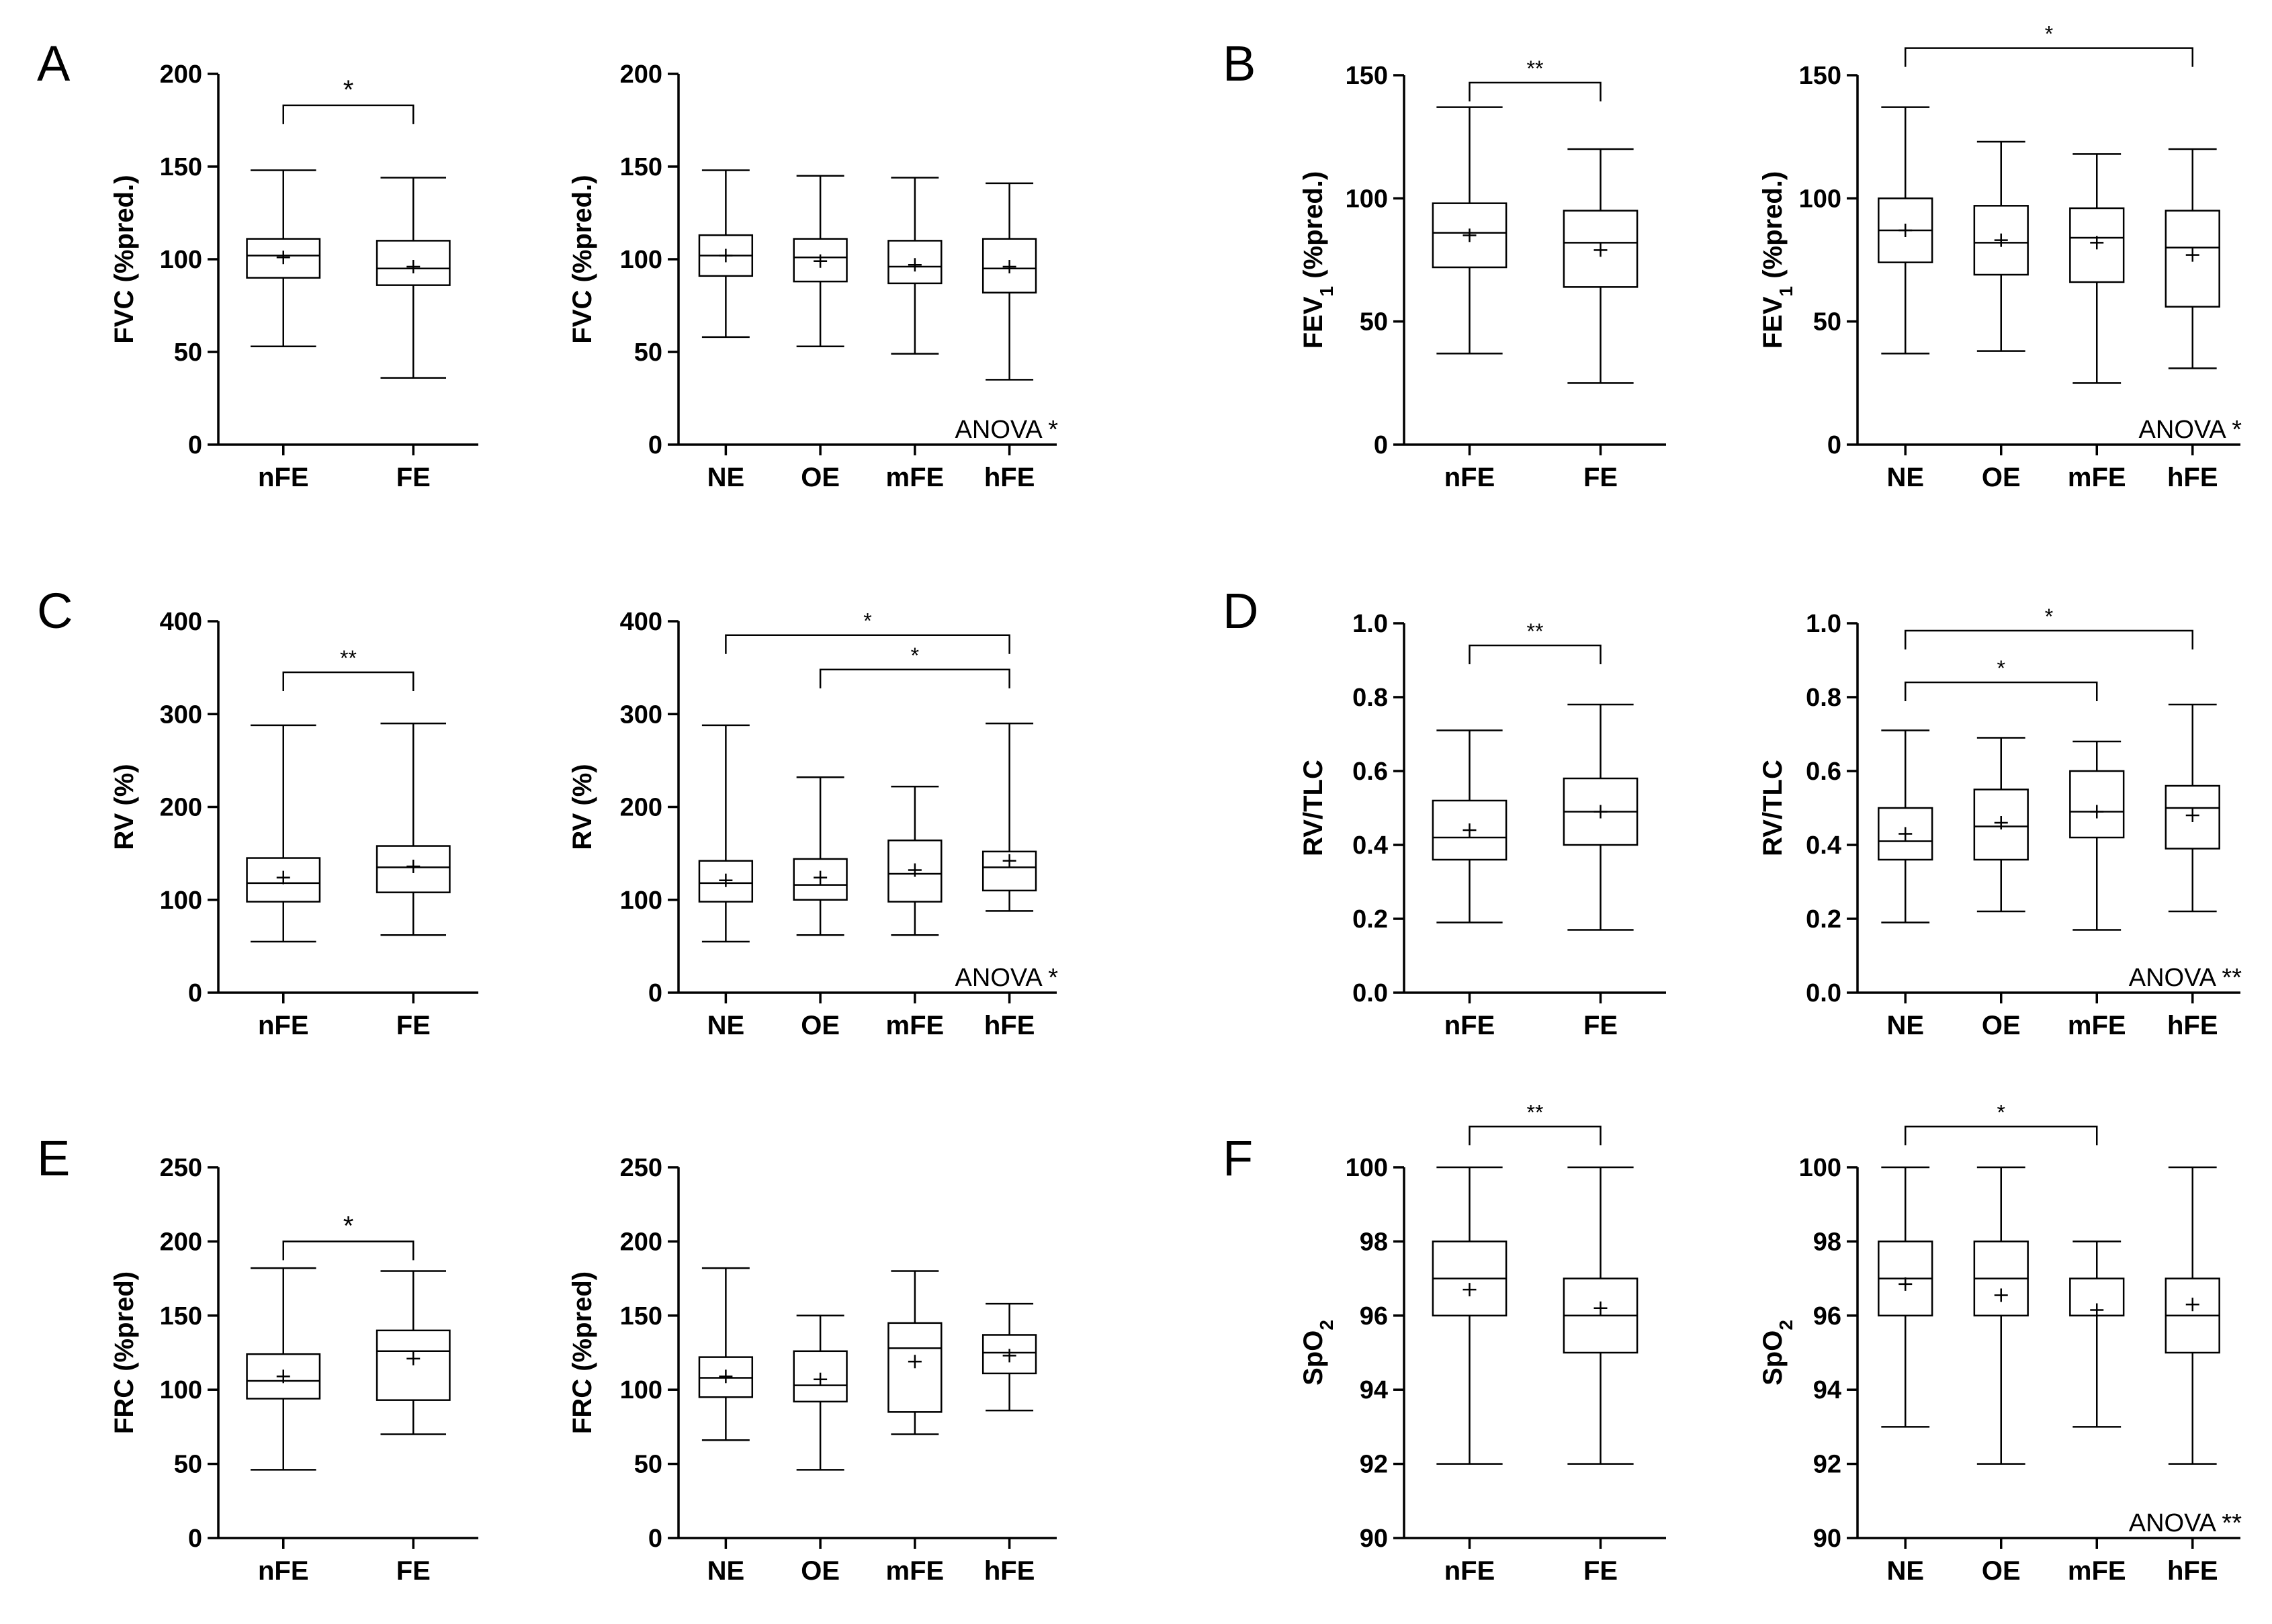 The image size is (2272, 1624). What do you see at coordinates (1823, 845) in the screenshot?
I see `y-tick-label: 0.4` at bounding box center [1823, 845].